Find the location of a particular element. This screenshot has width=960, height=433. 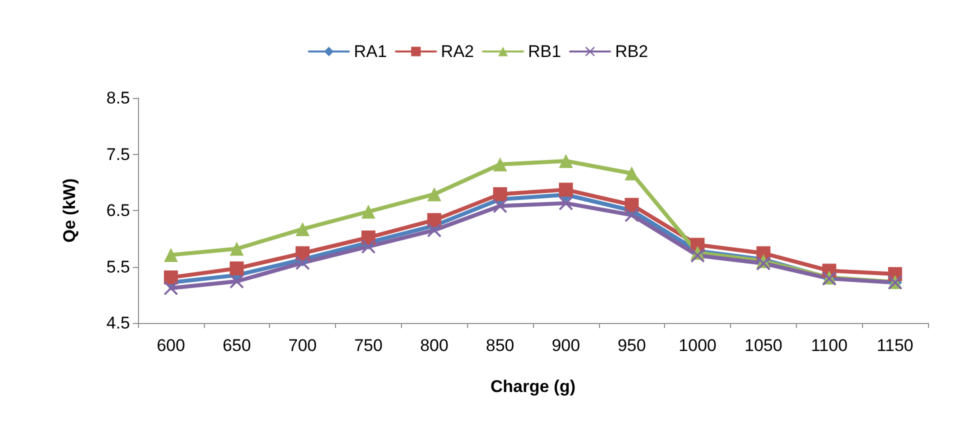

y-tick-label: 5.5 is located at coordinates (118, 266).